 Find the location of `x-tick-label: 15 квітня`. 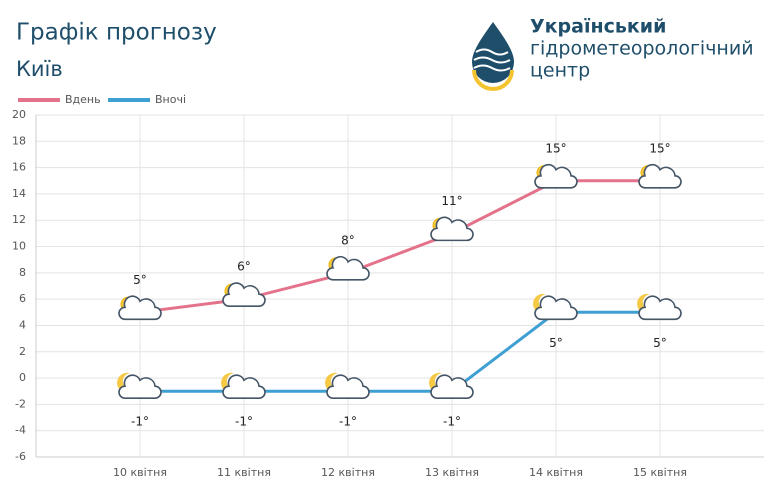

x-tick-label: 15 квітня is located at coordinates (660, 472).